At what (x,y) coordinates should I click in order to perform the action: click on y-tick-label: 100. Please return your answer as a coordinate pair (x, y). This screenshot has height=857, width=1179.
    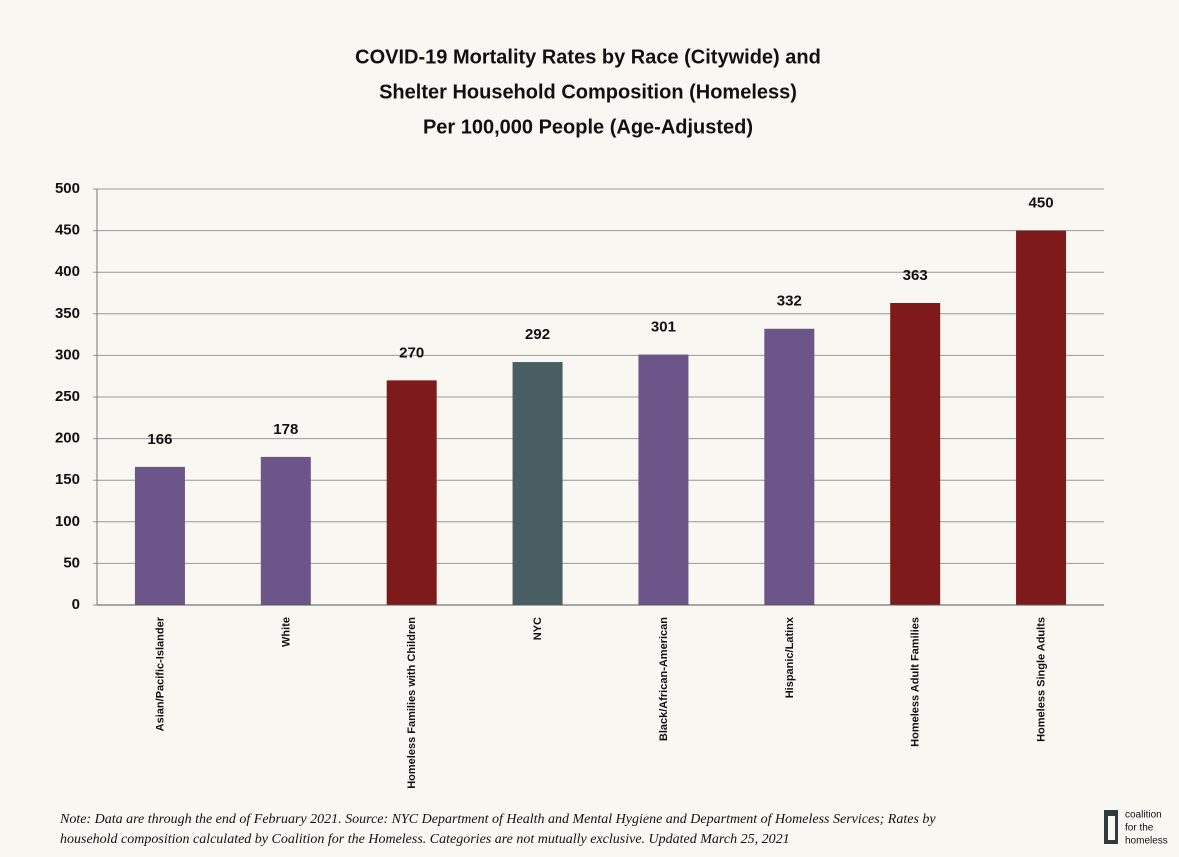
    Looking at the image, I should click on (67, 521).